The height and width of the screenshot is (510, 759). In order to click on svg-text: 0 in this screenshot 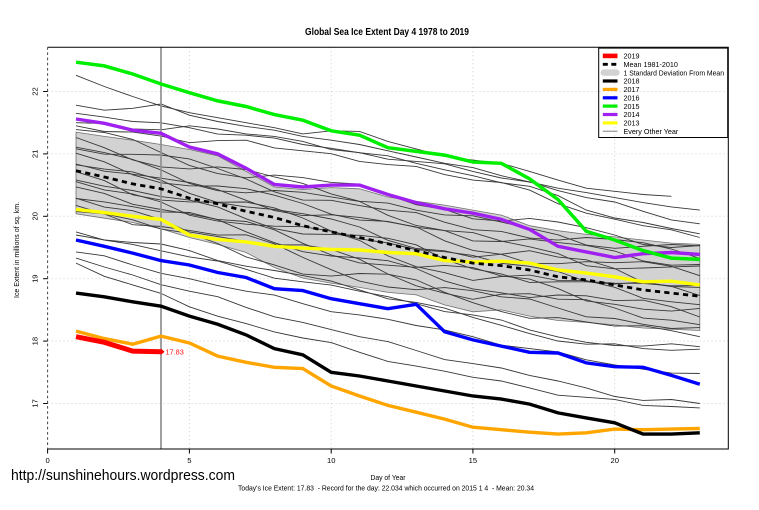, I will do `click(47, 460)`.